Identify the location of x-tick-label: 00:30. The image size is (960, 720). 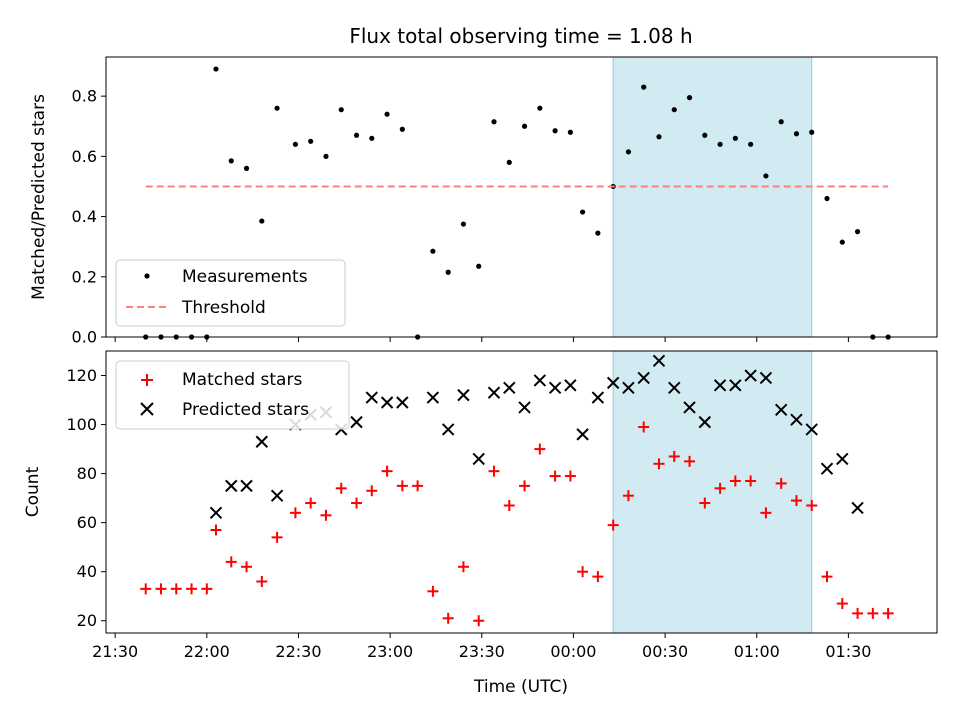
(665, 651).